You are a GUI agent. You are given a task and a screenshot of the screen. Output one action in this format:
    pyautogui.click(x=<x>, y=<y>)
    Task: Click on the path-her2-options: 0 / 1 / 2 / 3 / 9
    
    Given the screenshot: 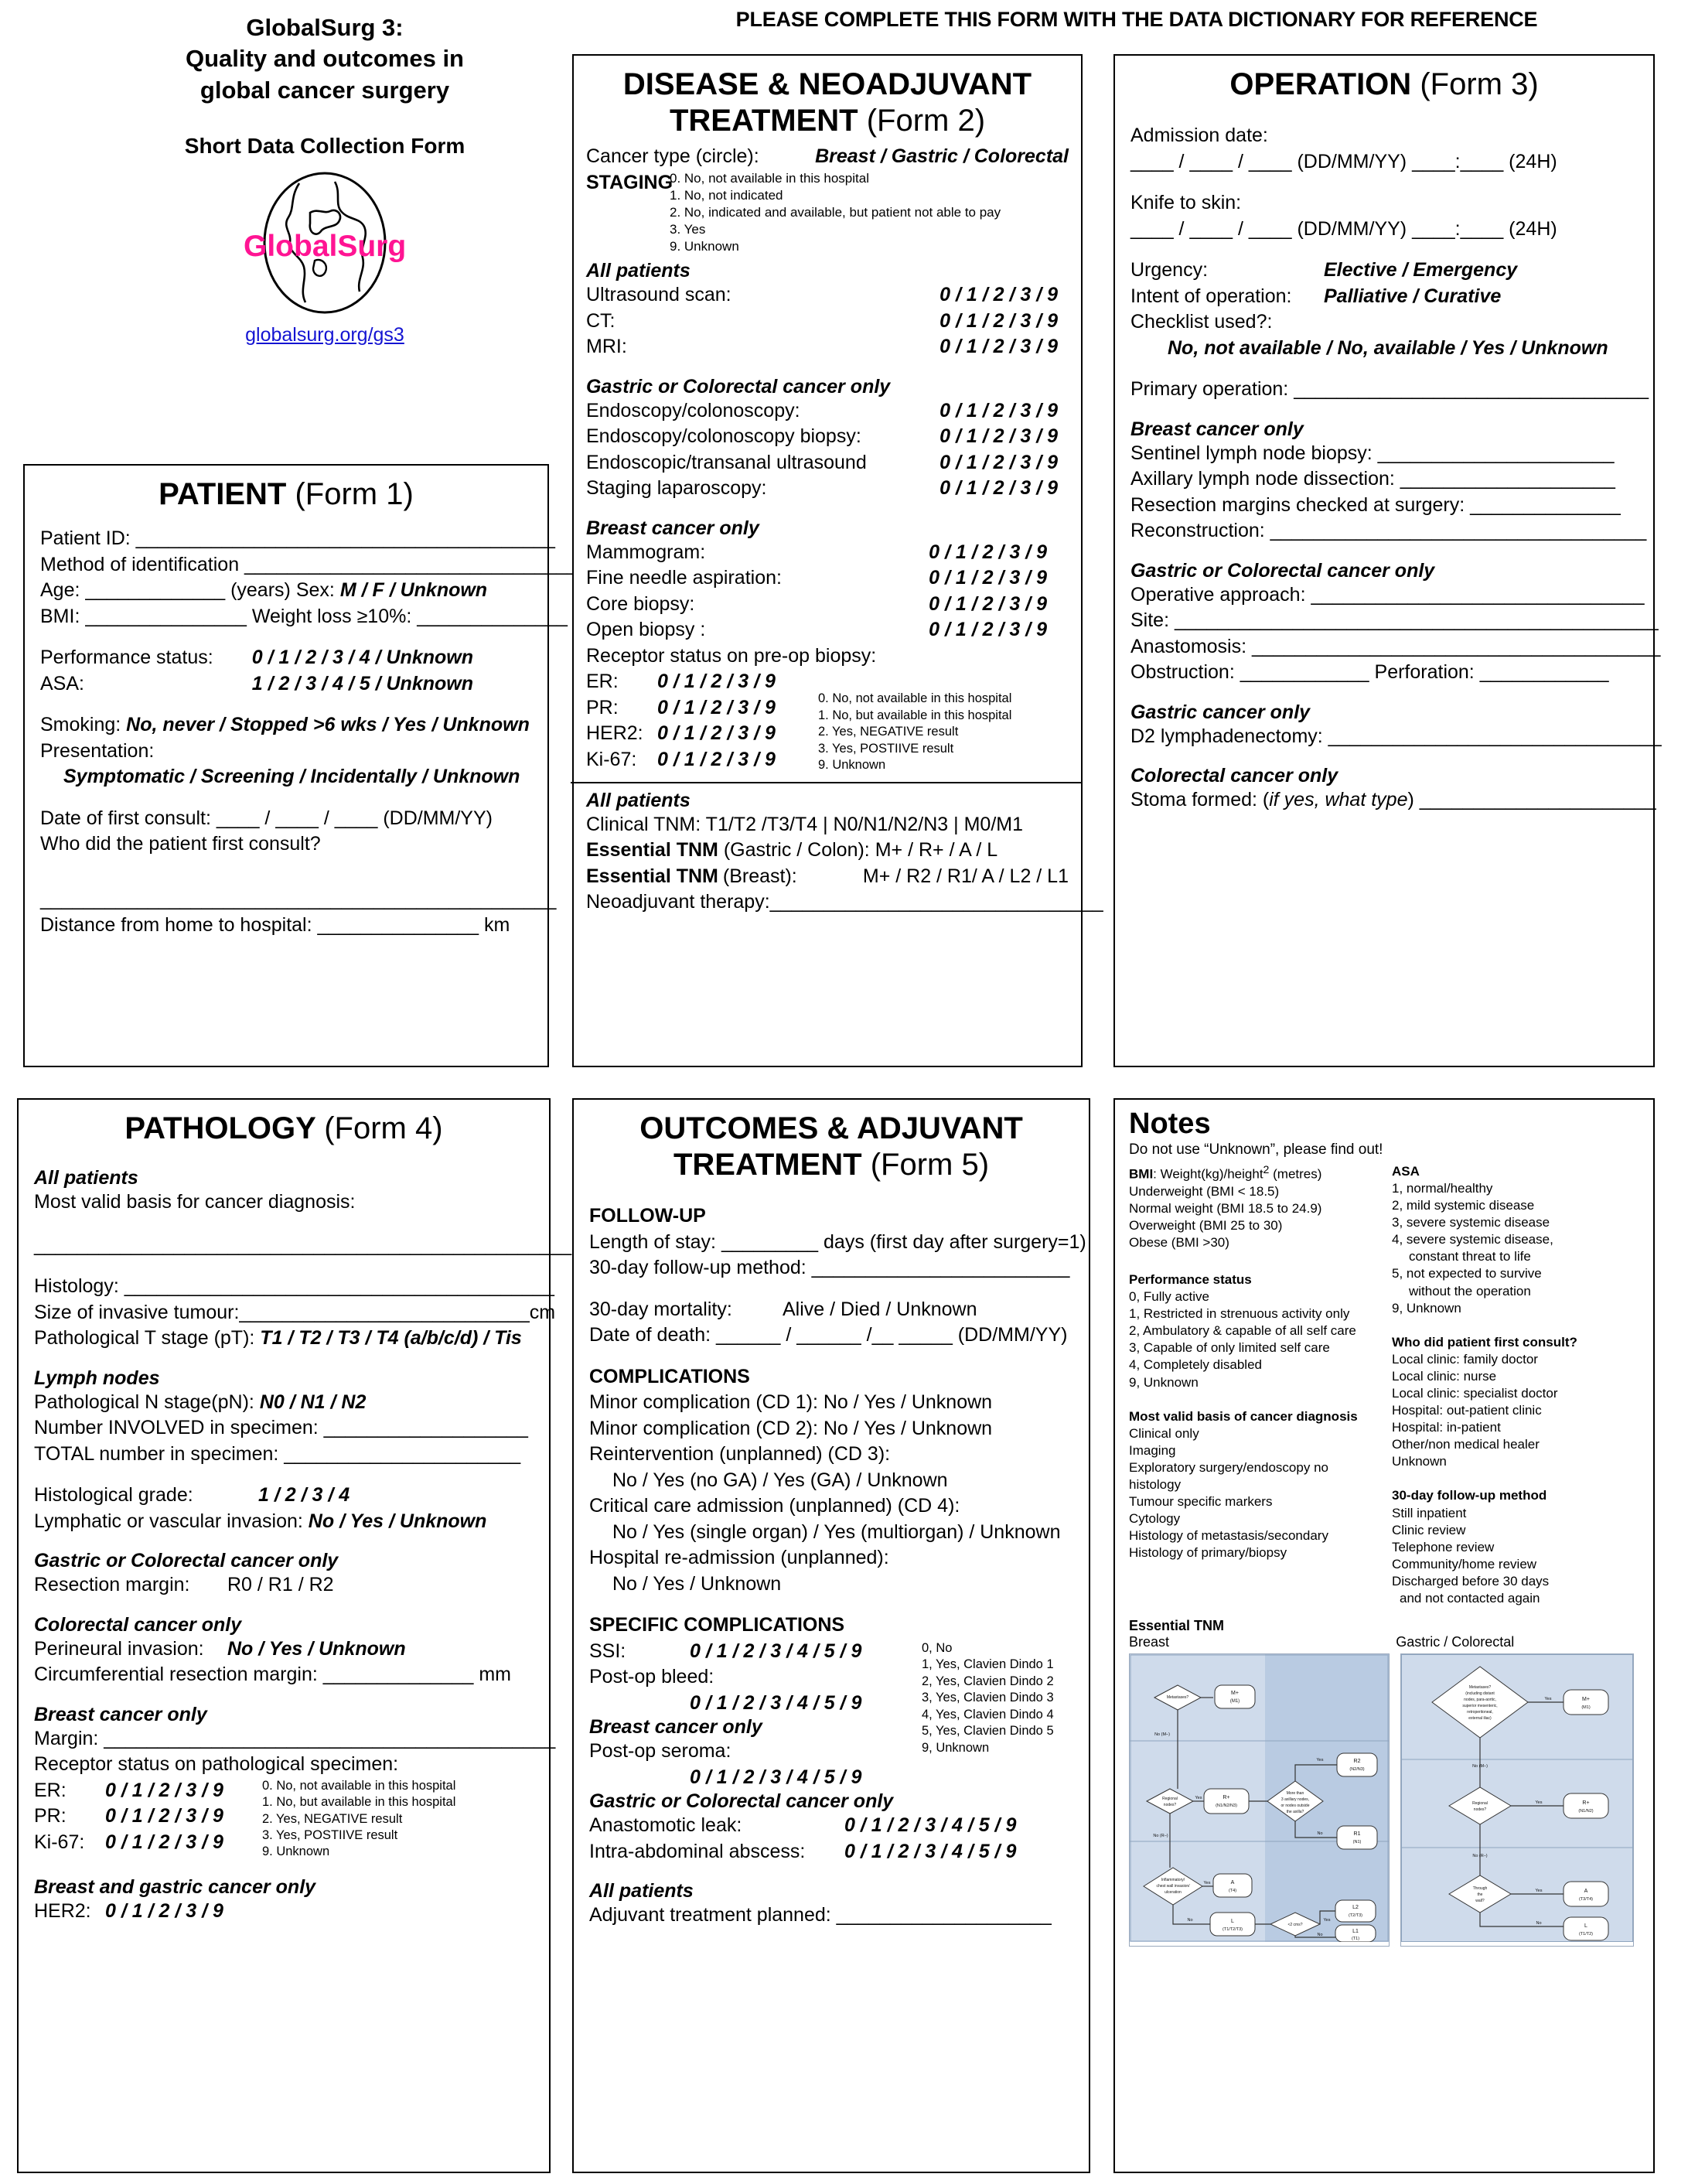 What is the action you would take?
    pyautogui.click(x=164, y=1911)
    